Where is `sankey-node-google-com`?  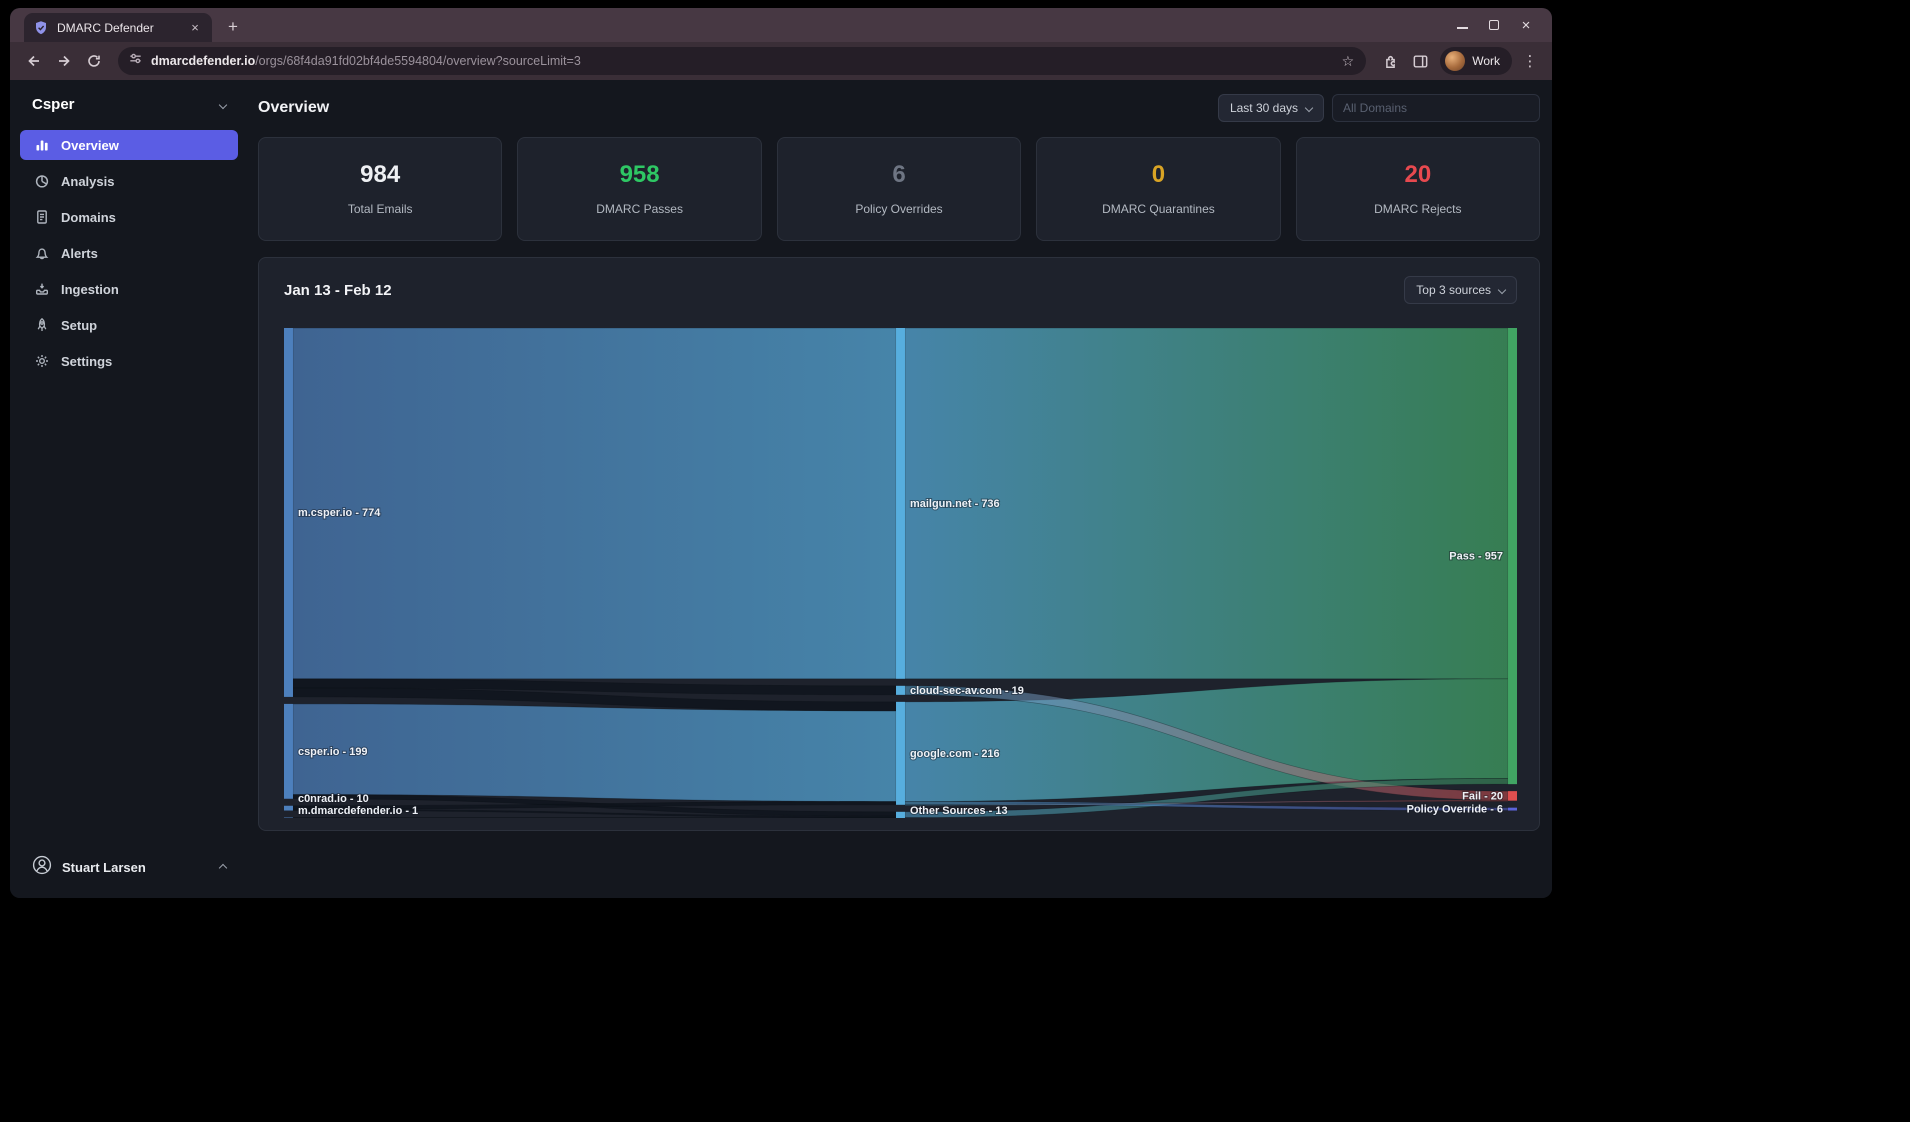
sankey-node-google-com is located at coordinates (900, 753).